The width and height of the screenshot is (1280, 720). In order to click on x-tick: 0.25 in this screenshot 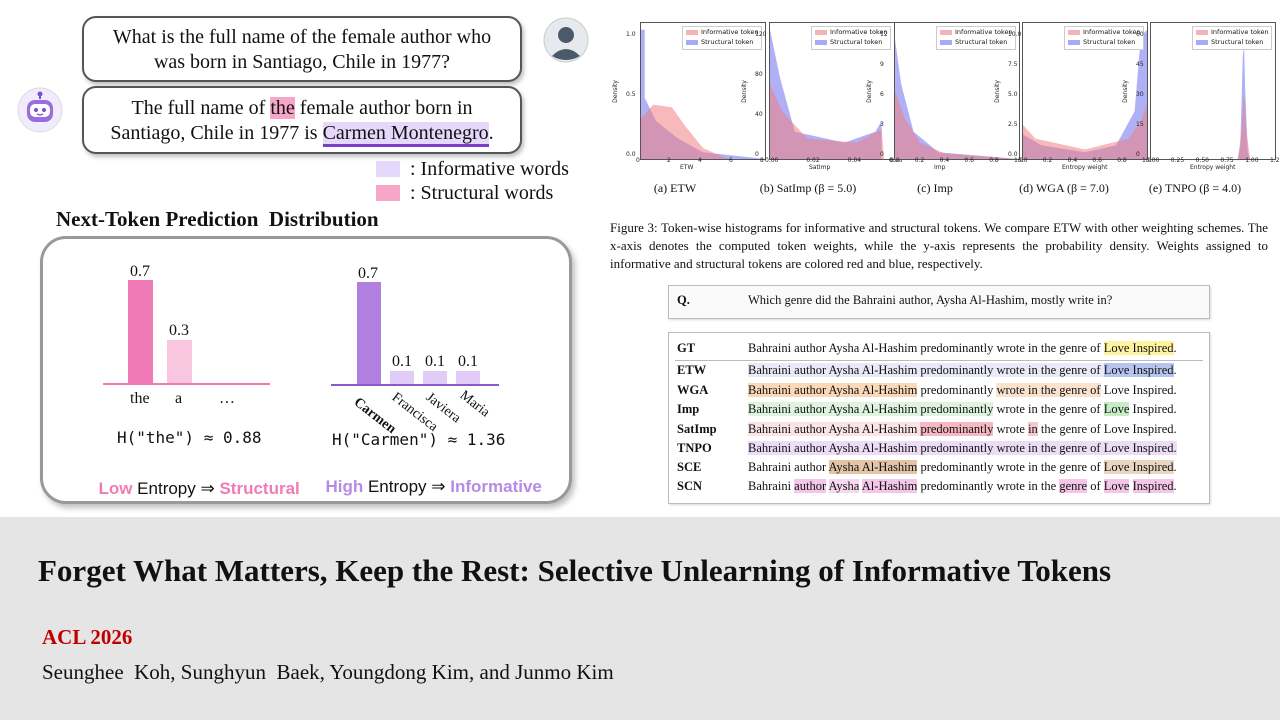, I will do `click(1177, 160)`.